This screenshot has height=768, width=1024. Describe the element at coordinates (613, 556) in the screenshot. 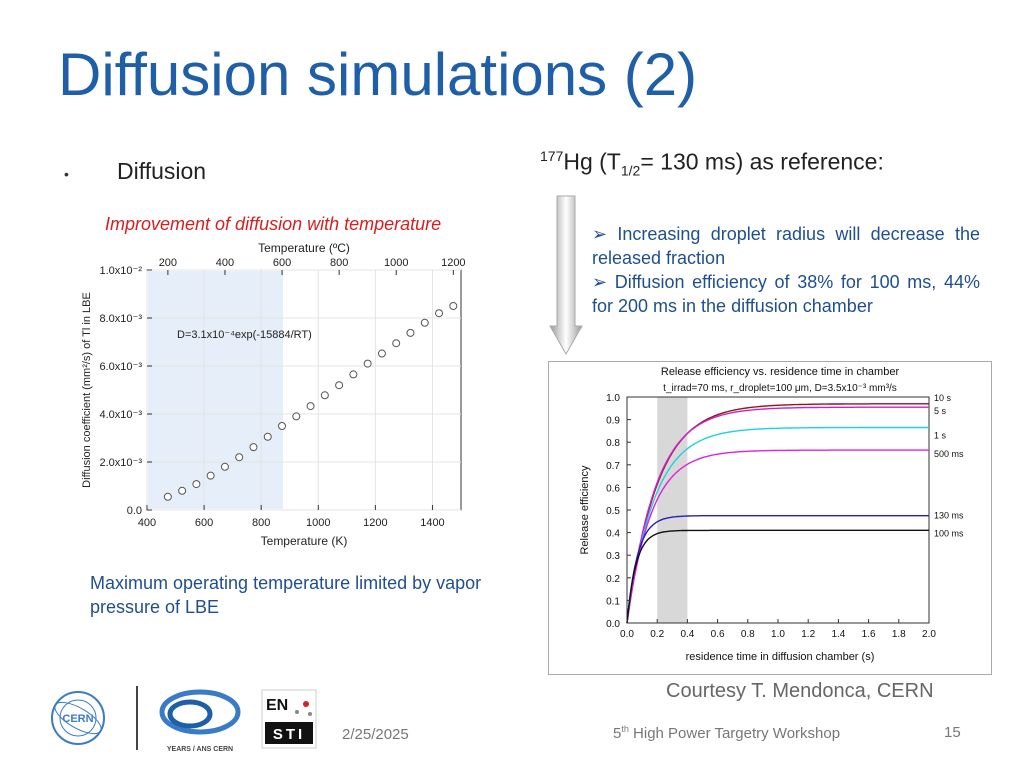

I see `y-tick-label: 0.3` at that location.